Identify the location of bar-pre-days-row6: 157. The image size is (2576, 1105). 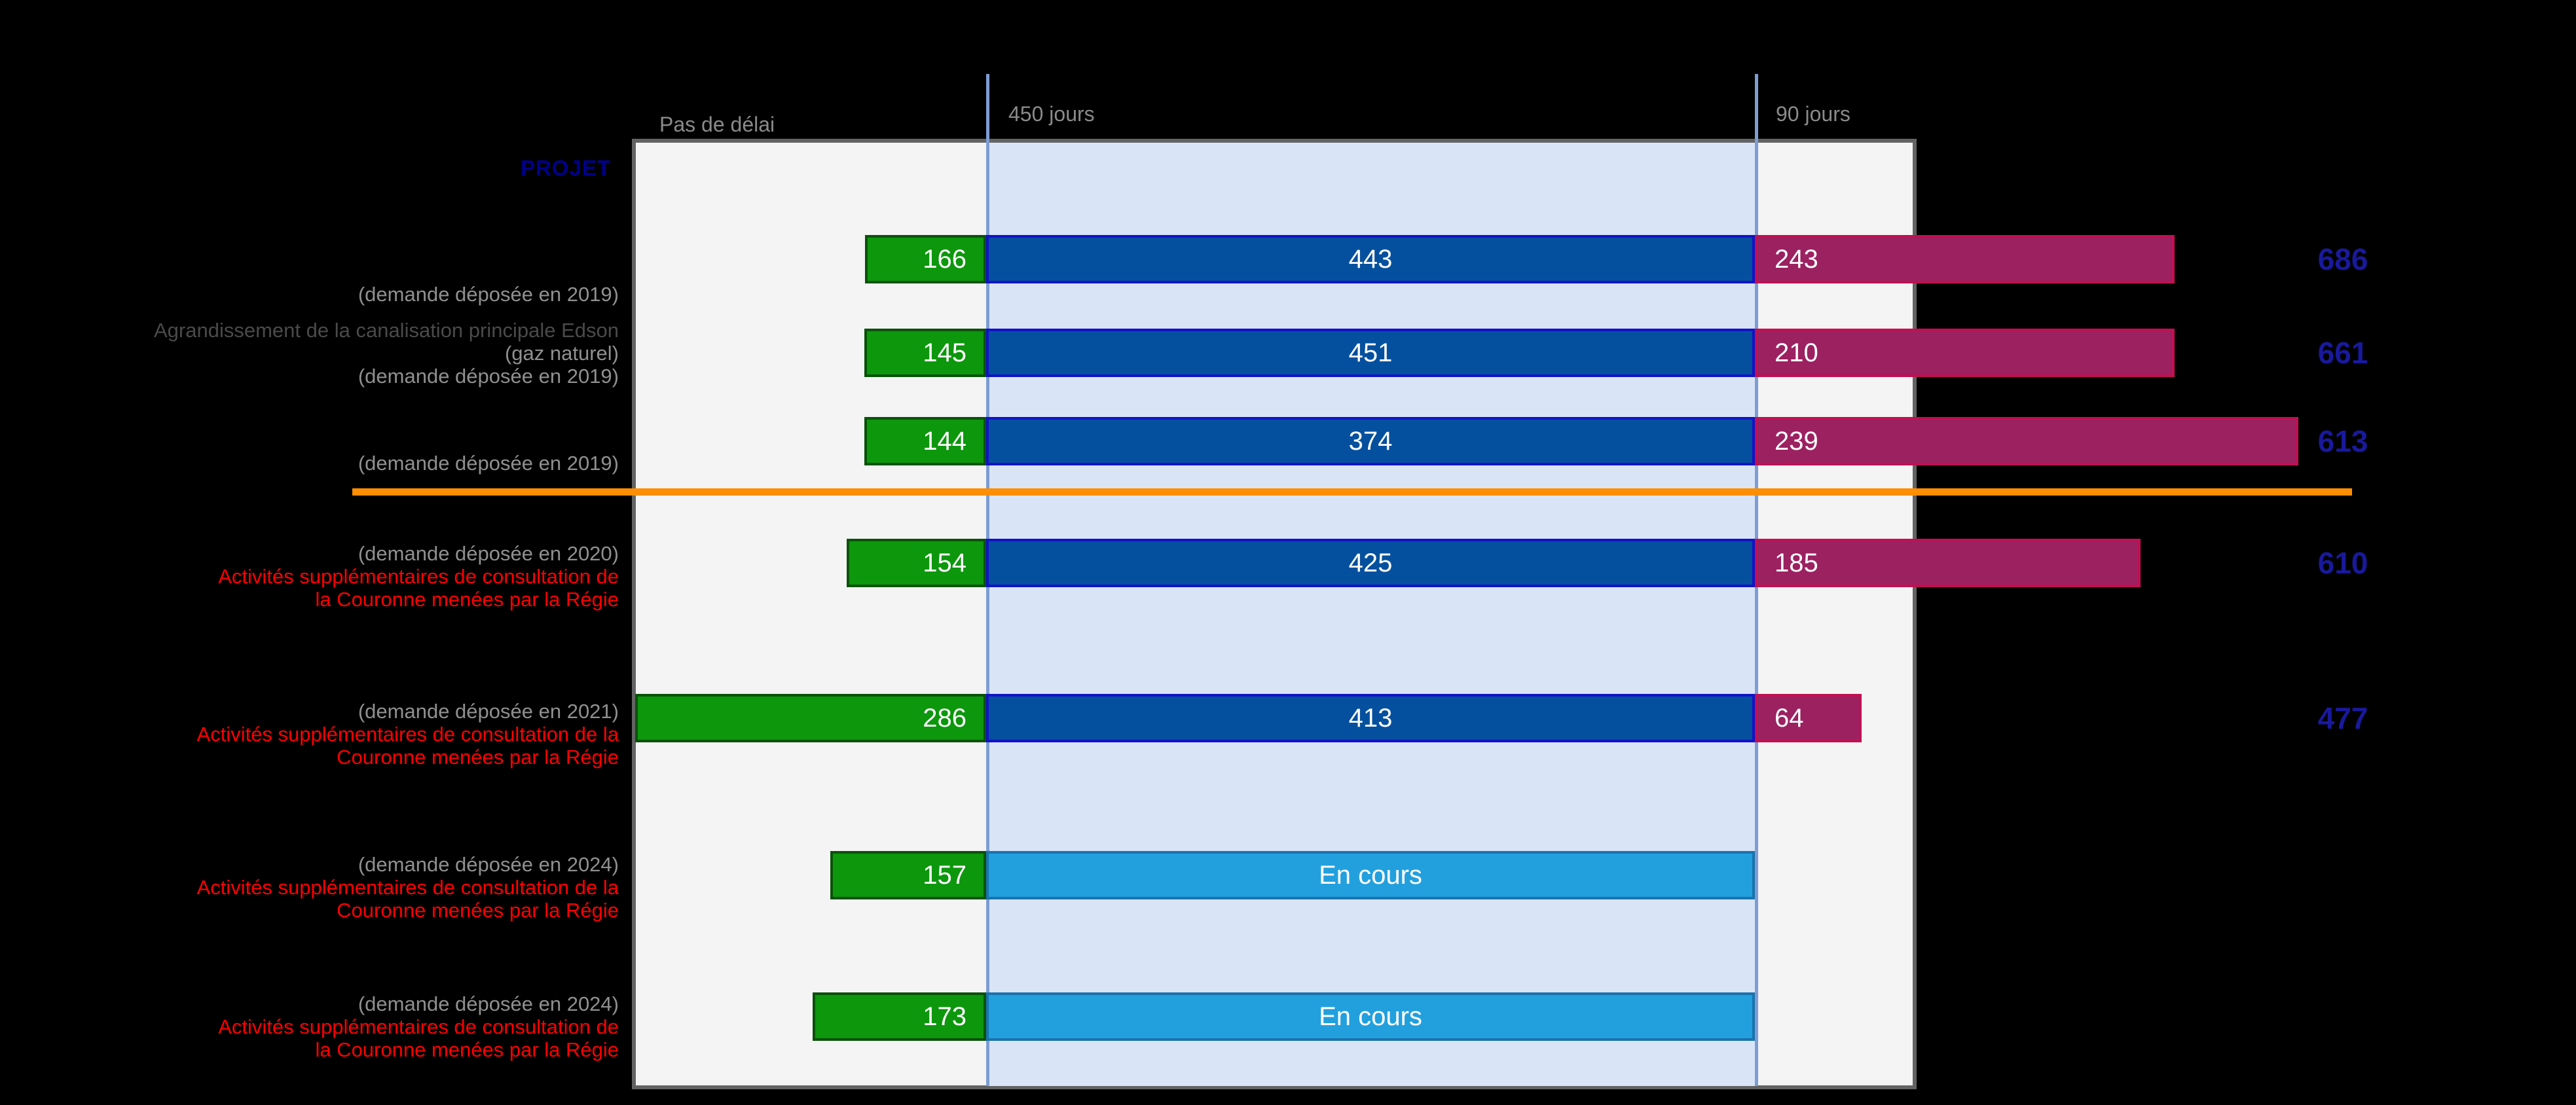
(908, 875).